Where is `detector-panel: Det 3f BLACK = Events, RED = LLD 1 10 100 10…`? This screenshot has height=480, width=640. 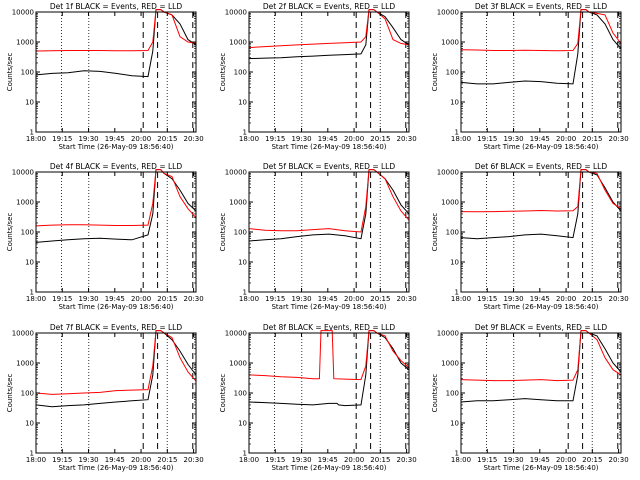 detector-panel: Det 3f BLACK = Events, RED = LLD 1 10 100 10… is located at coordinates (530, 76).